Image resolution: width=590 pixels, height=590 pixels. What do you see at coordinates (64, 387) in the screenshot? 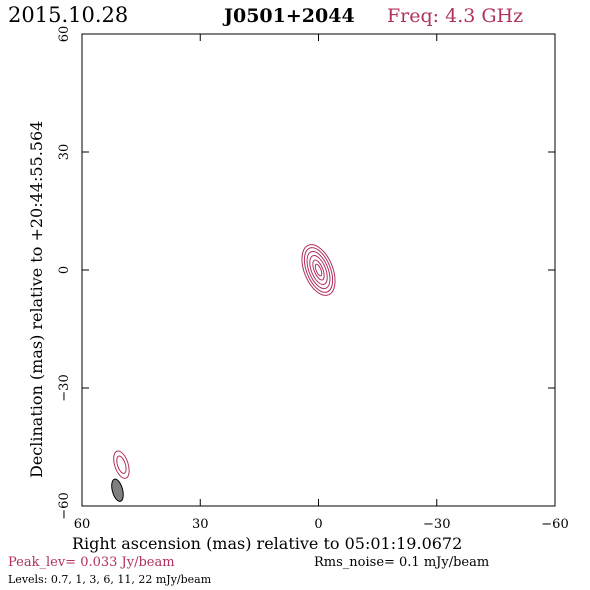
I see `y-tick-label: −30` at bounding box center [64, 387].